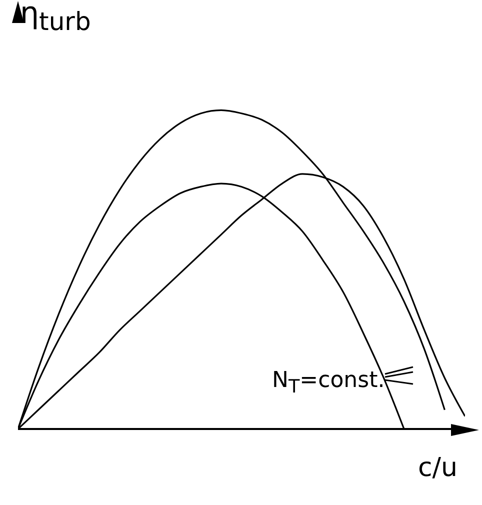 The height and width of the screenshot is (505, 482). What do you see at coordinates (55, 19) in the screenshot?
I see `y-axis-title: η$_{turb}$` at bounding box center [55, 19].